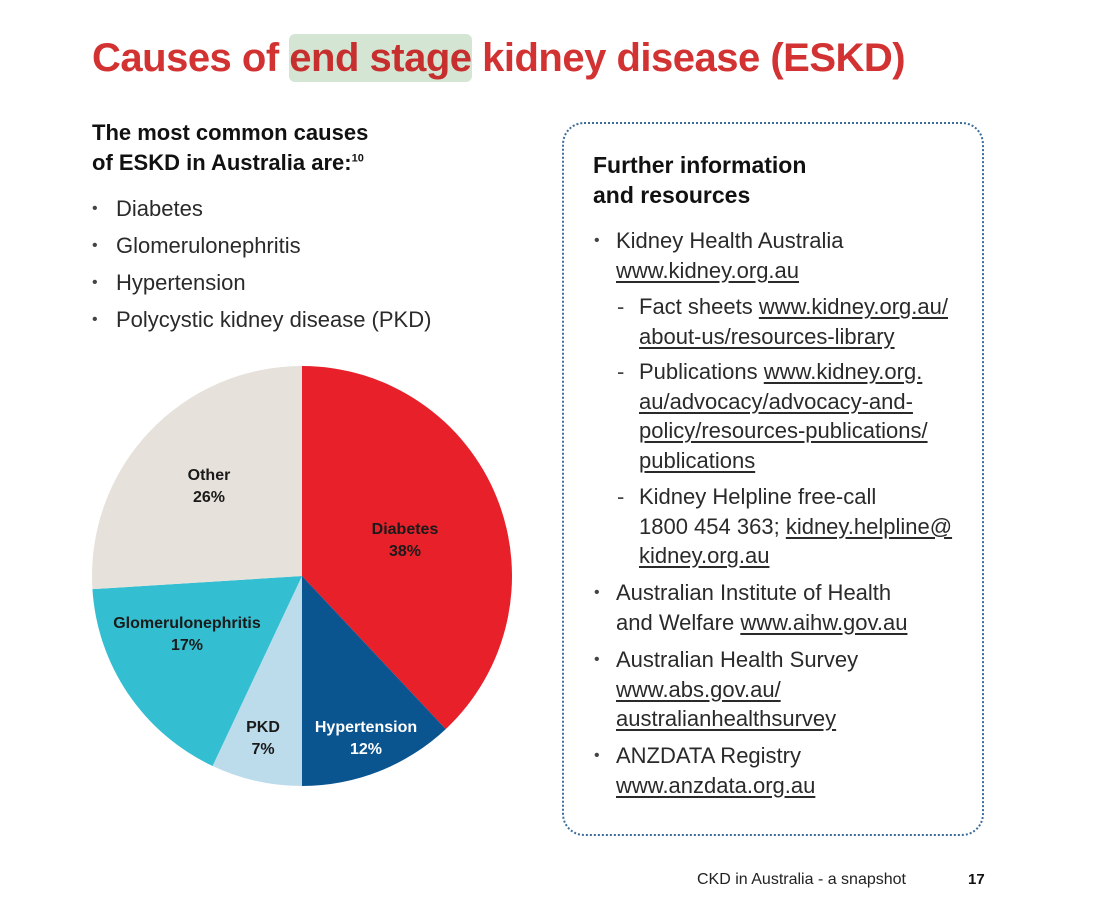  What do you see at coordinates (705, 770) in the screenshot?
I see `resource-item-anzdata: • ANZDATA Registry www.anzdata.org.au` at bounding box center [705, 770].